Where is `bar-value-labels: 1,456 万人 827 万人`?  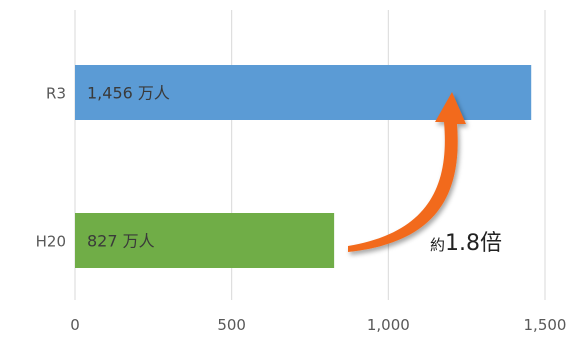
bar-value-labels: 1,456 万人 827 万人 is located at coordinates (128, 167).